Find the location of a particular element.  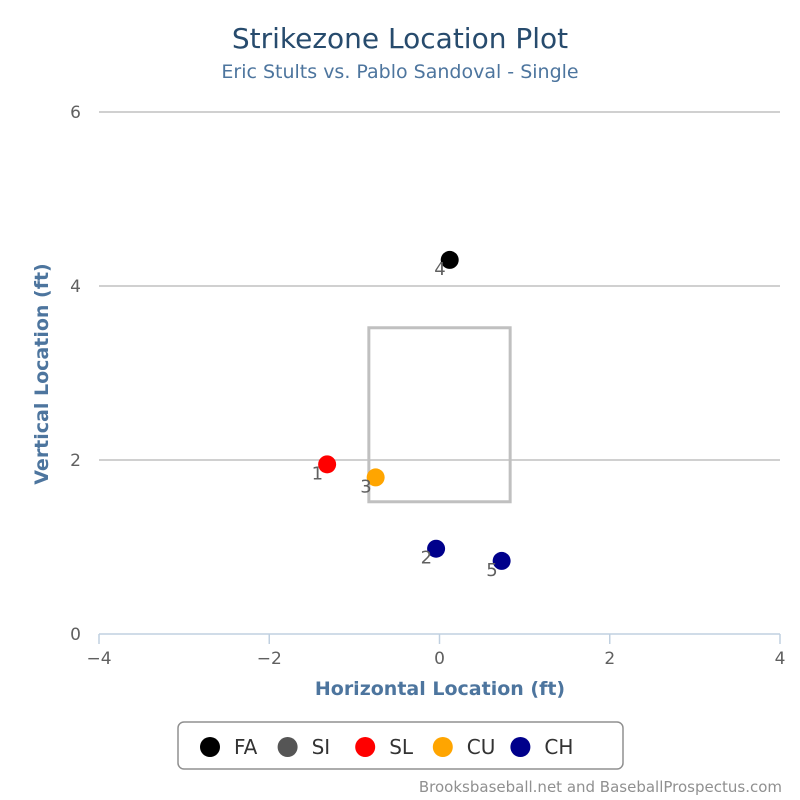

y-axis-ticks: 0 2 4 6 is located at coordinates (75, 374).